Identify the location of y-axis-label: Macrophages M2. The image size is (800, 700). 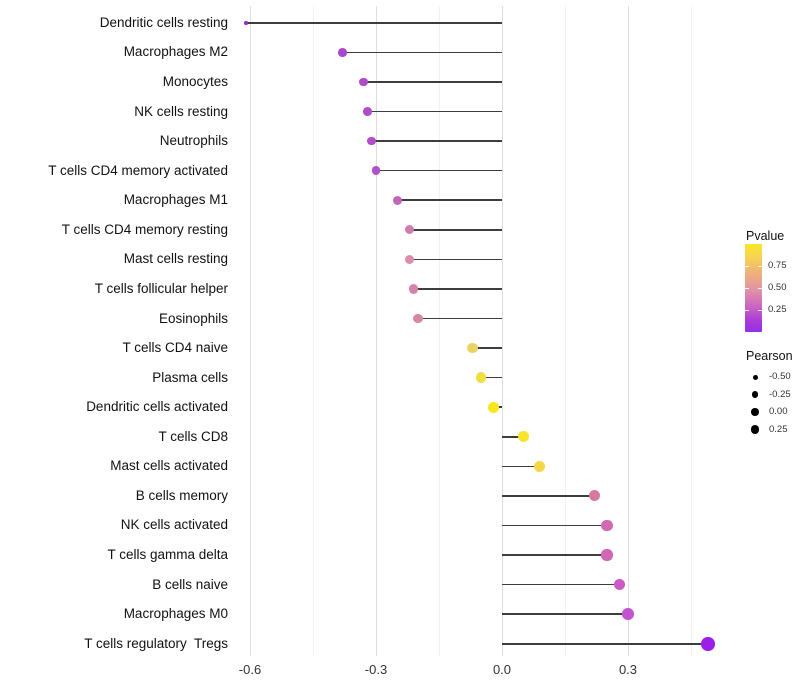
(175, 52).